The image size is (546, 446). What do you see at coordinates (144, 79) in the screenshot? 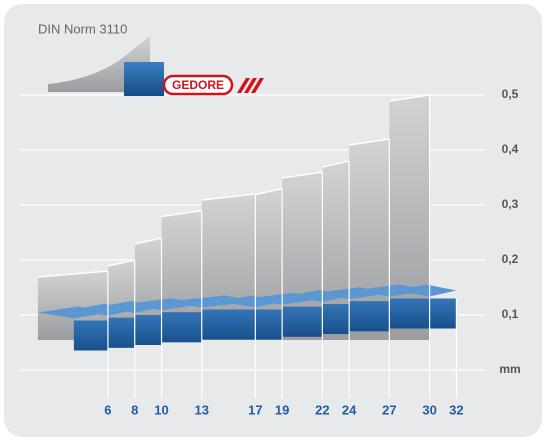
I see `legend-blue-shape` at bounding box center [144, 79].